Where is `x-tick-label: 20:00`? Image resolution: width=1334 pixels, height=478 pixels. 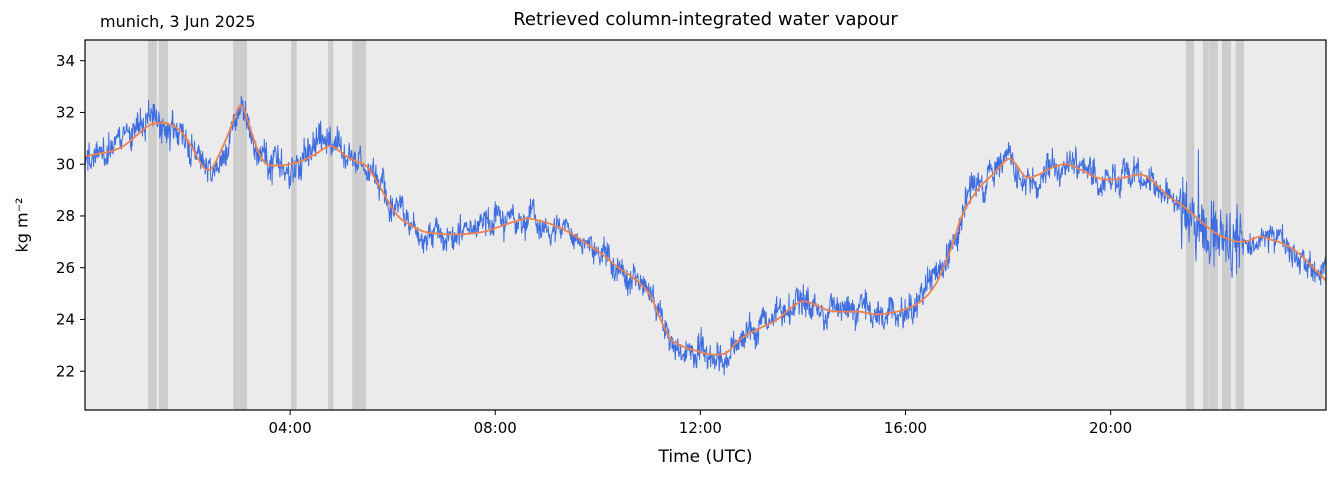
x-tick-label: 20:00 is located at coordinates (1110, 428).